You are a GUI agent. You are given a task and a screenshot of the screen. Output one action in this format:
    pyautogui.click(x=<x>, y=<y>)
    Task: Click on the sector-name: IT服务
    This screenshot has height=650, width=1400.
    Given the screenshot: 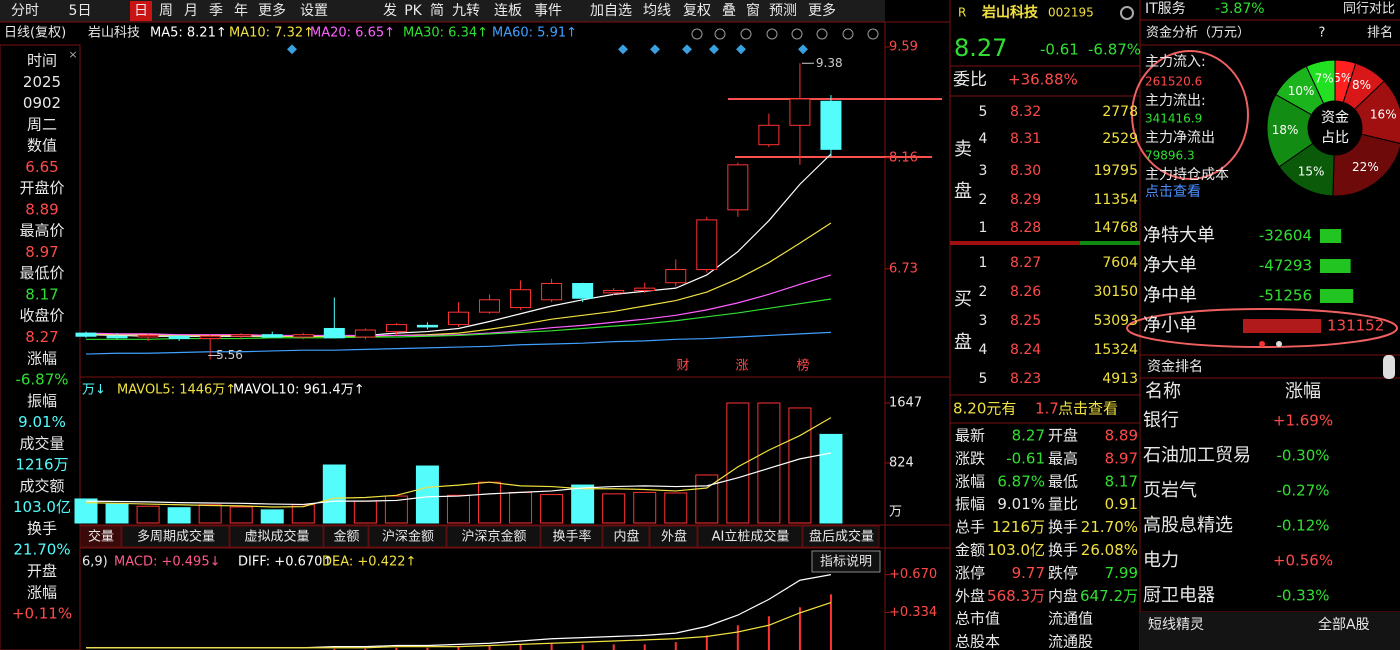 What is the action you would take?
    pyautogui.click(x=1165, y=9)
    